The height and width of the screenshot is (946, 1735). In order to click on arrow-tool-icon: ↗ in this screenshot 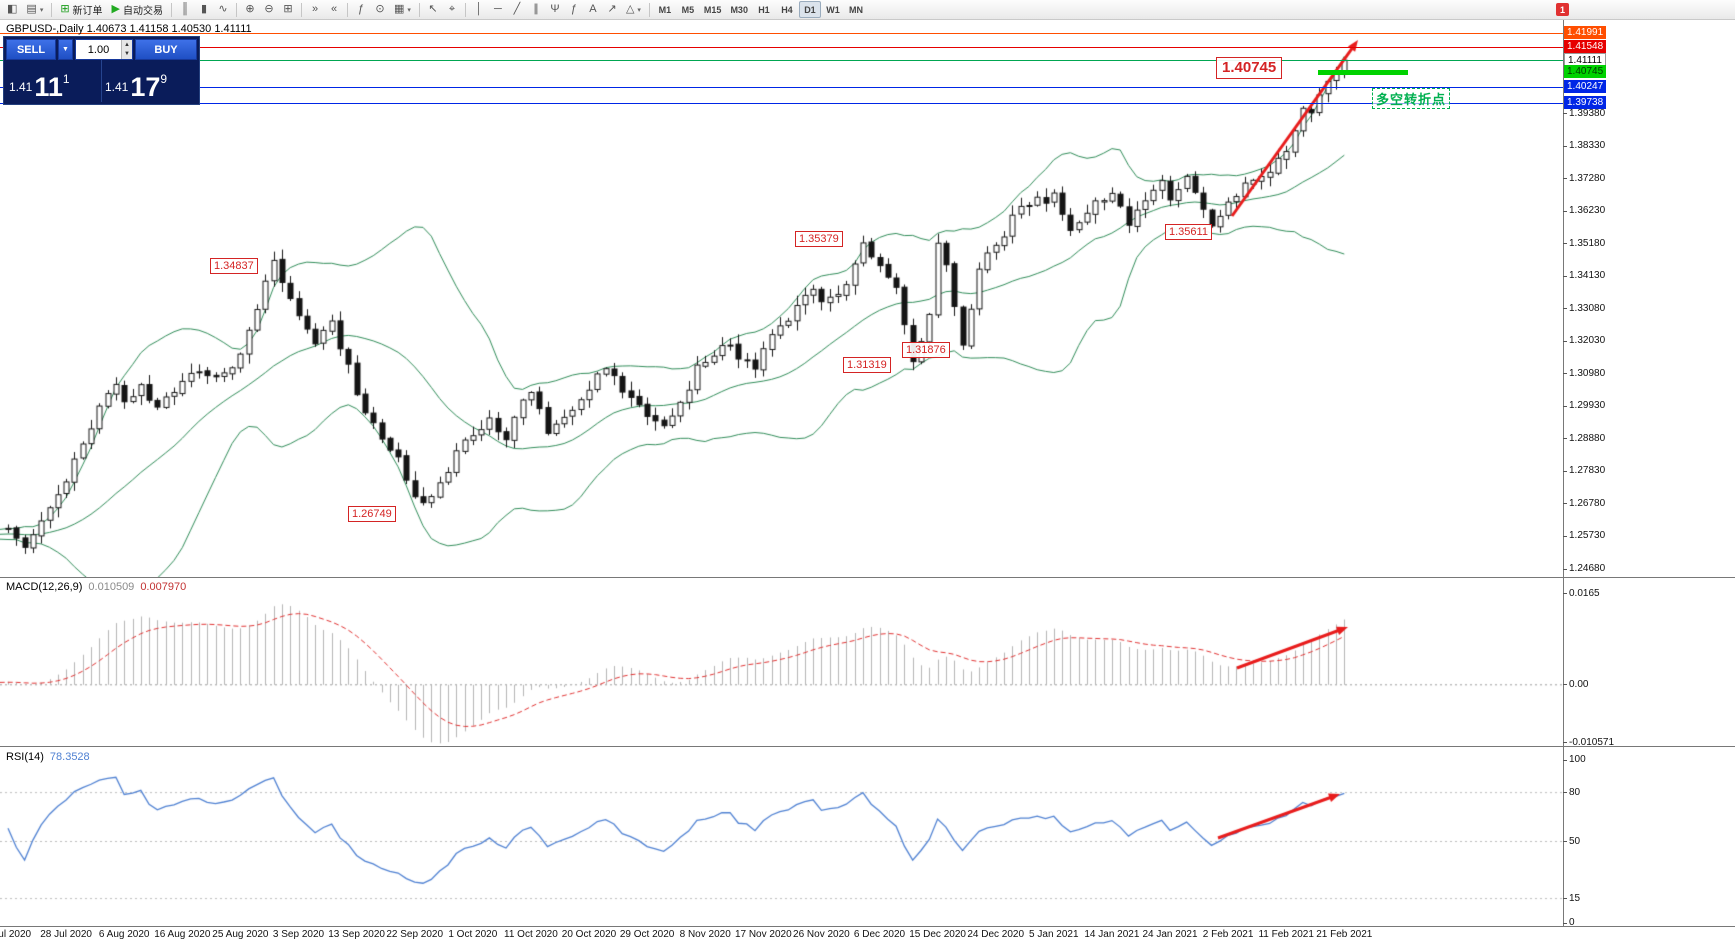, I will do `click(612, 9)`.